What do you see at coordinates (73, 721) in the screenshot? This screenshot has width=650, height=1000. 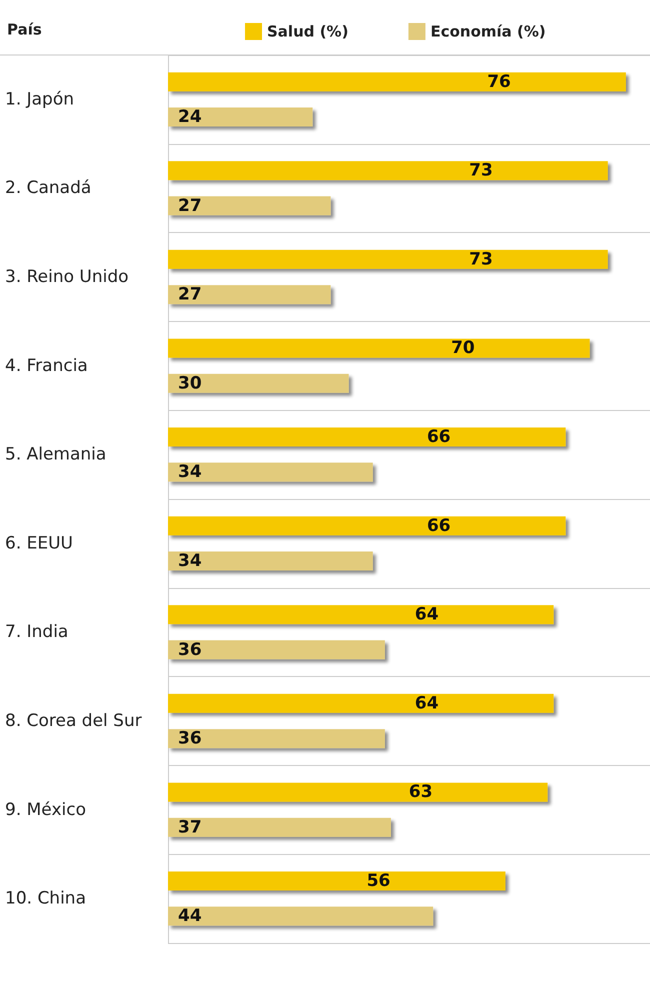 I see `y-tick-label: 8. Corea del Sur` at bounding box center [73, 721].